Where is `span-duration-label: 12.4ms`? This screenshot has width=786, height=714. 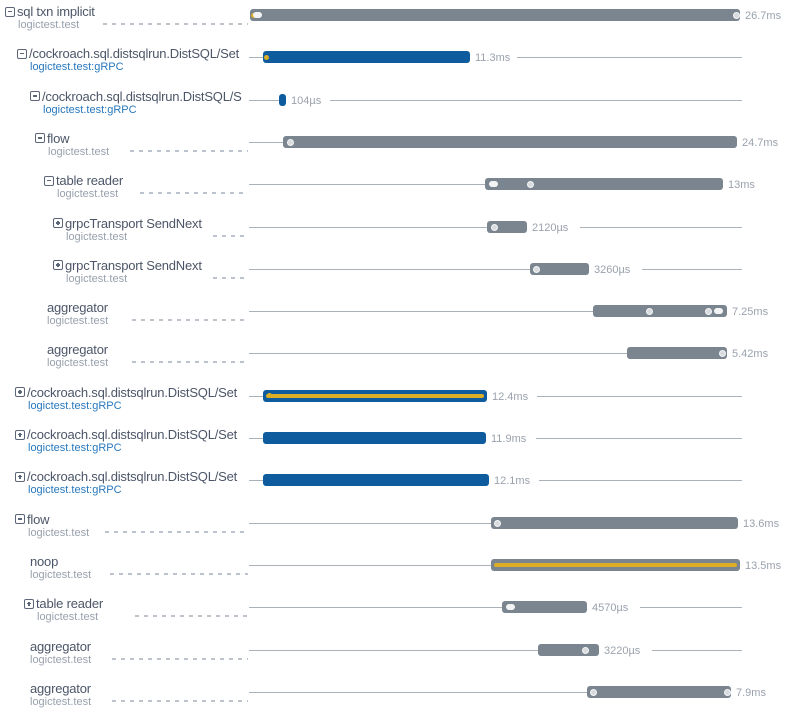
span-duration-label: 12.4ms is located at coordinates (510, 396).